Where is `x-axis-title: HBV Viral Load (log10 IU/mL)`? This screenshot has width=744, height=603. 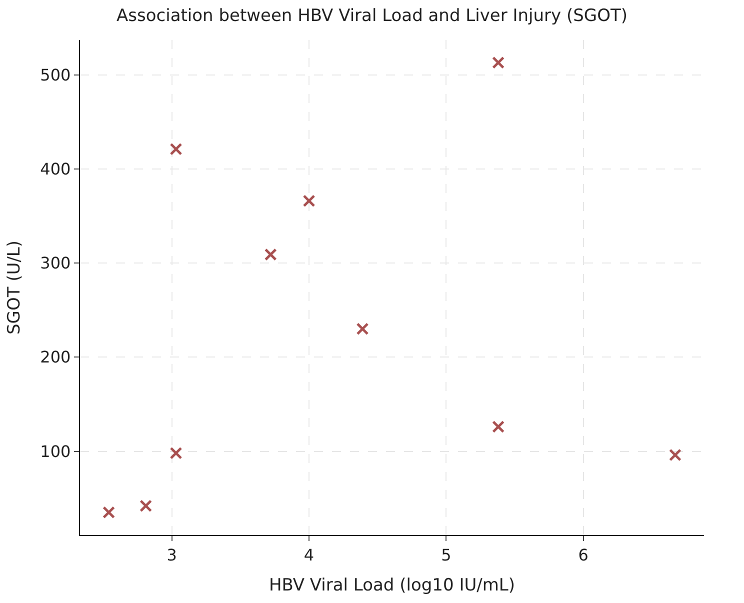 x-axis-title: HBV Viral Load (log10 IU/mL) is located at coordinates (392, 586).